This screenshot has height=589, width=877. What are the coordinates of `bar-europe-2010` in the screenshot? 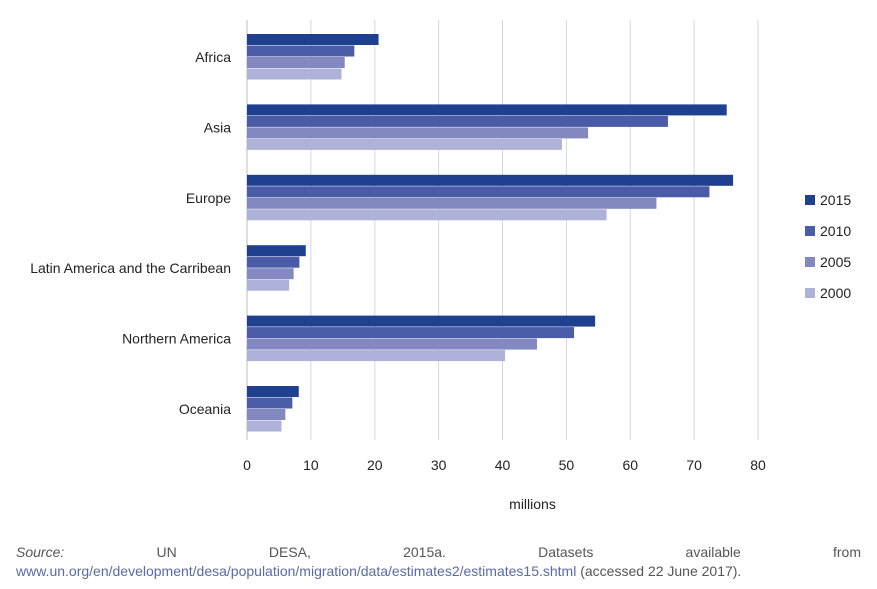 It's located at (478, 192).